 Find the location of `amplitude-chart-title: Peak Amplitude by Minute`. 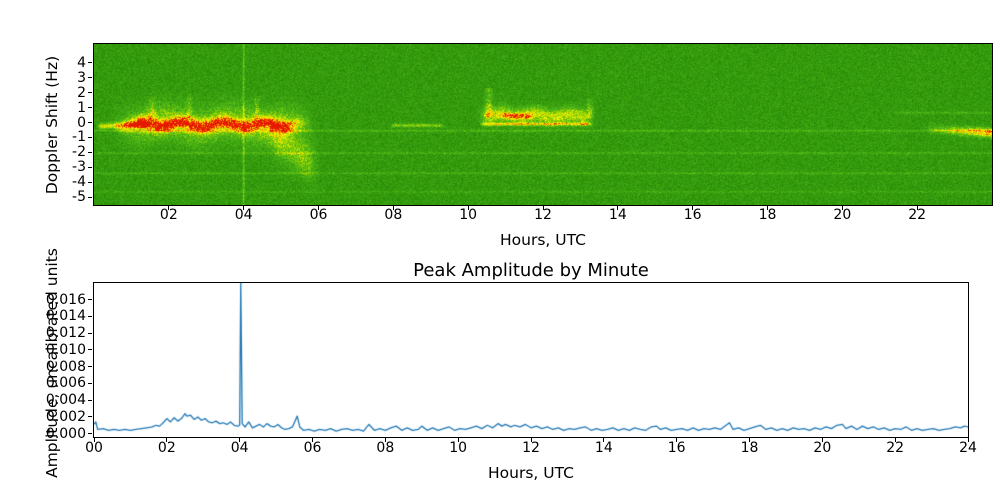

amplitude-chart-title: Peak Amplitude by Minute is located at coordinates (531, 270).